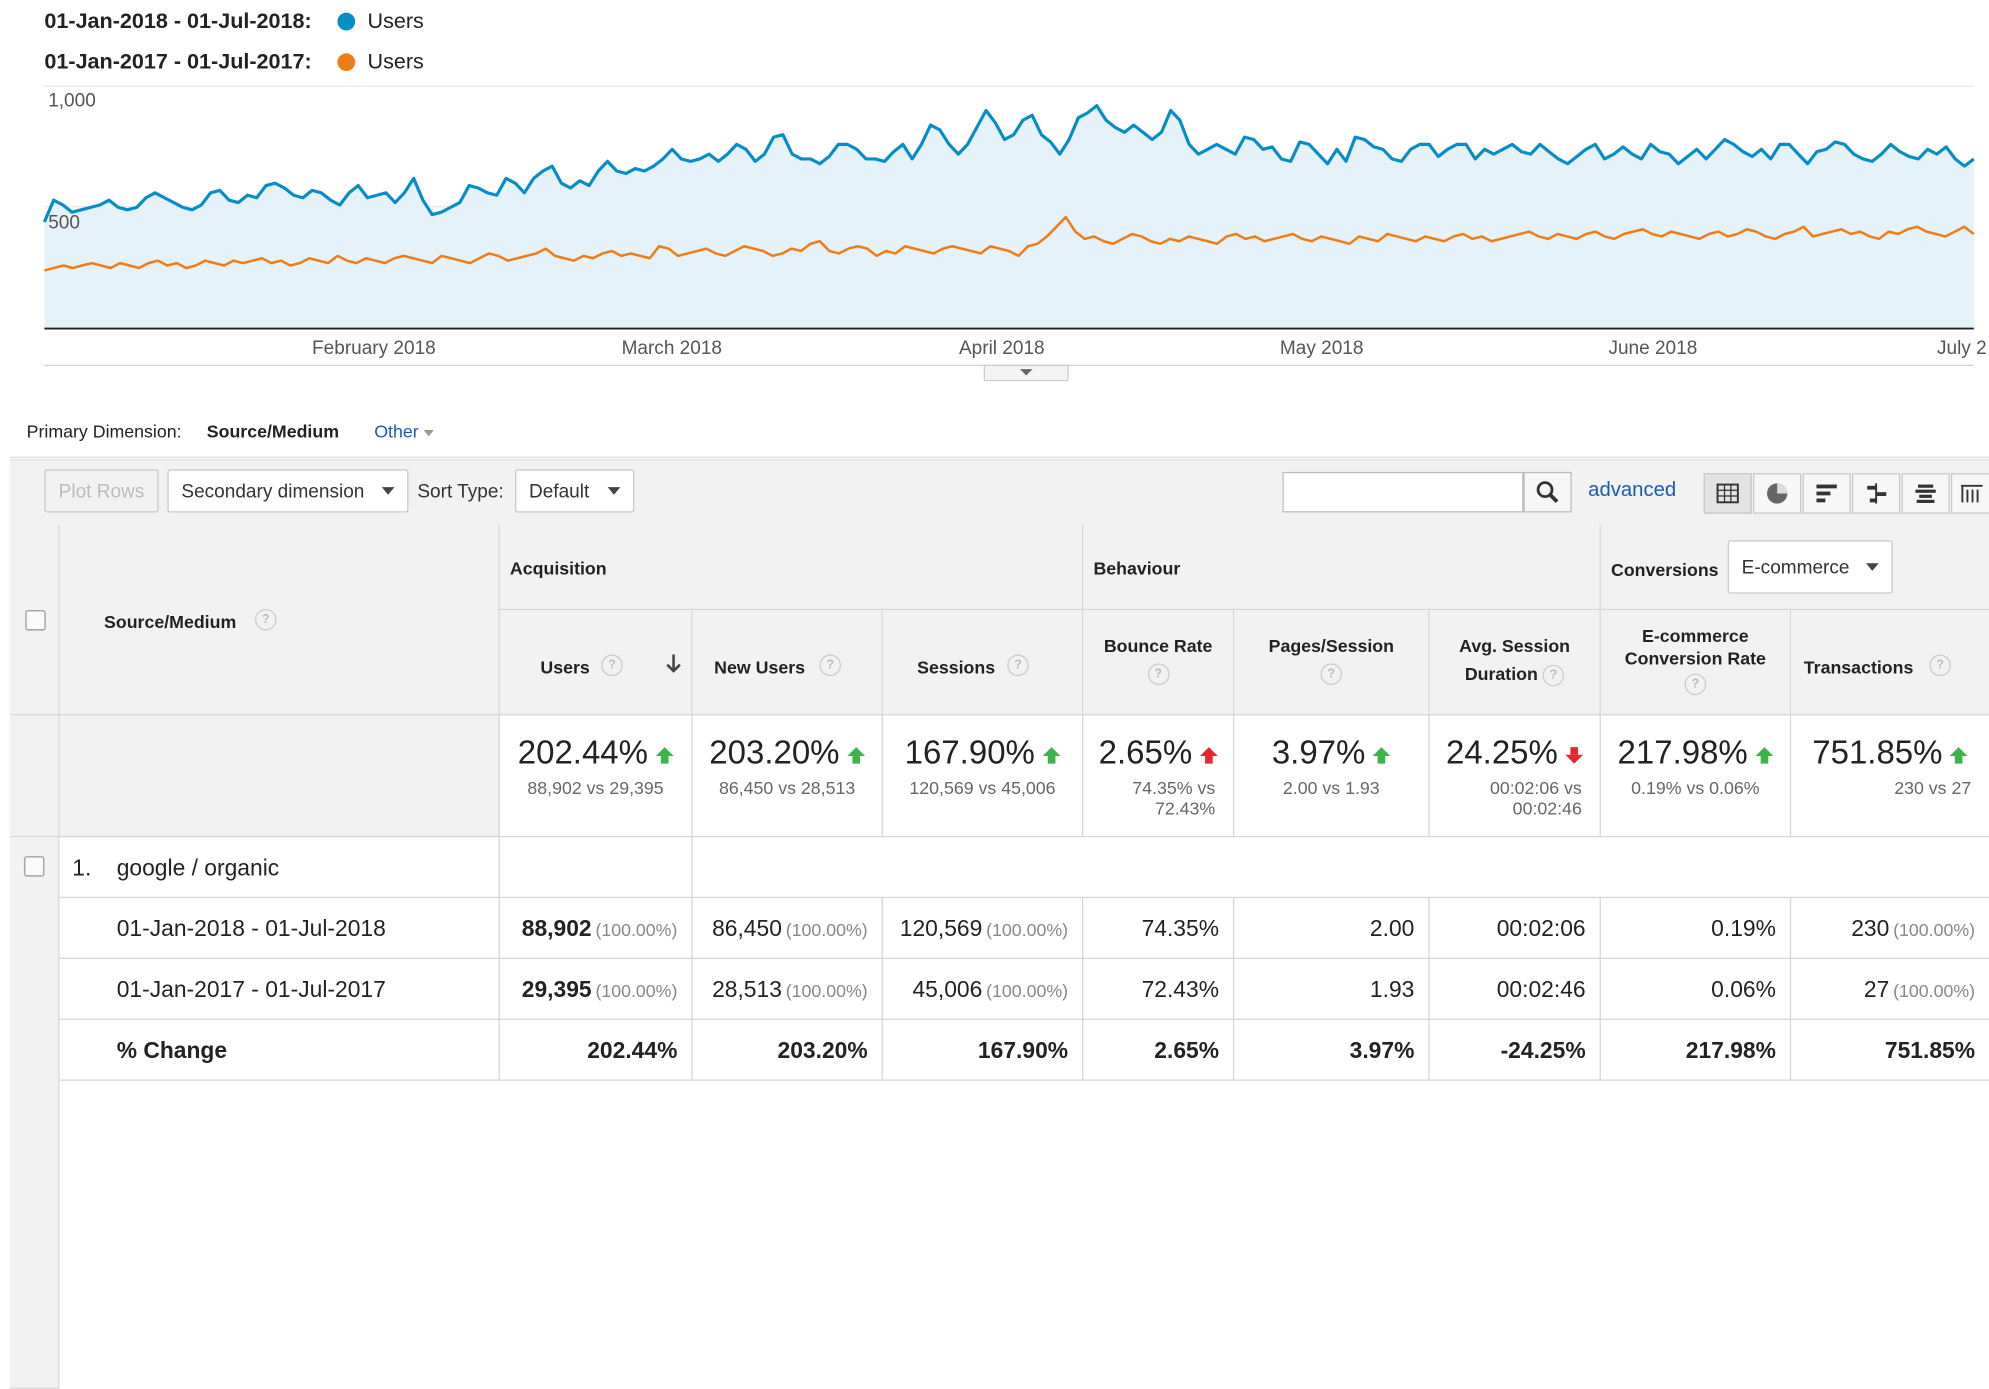 This screenshot has width=1989, height=1389. I want to click on cell-value: -24.25%, so click(1543, 1050).